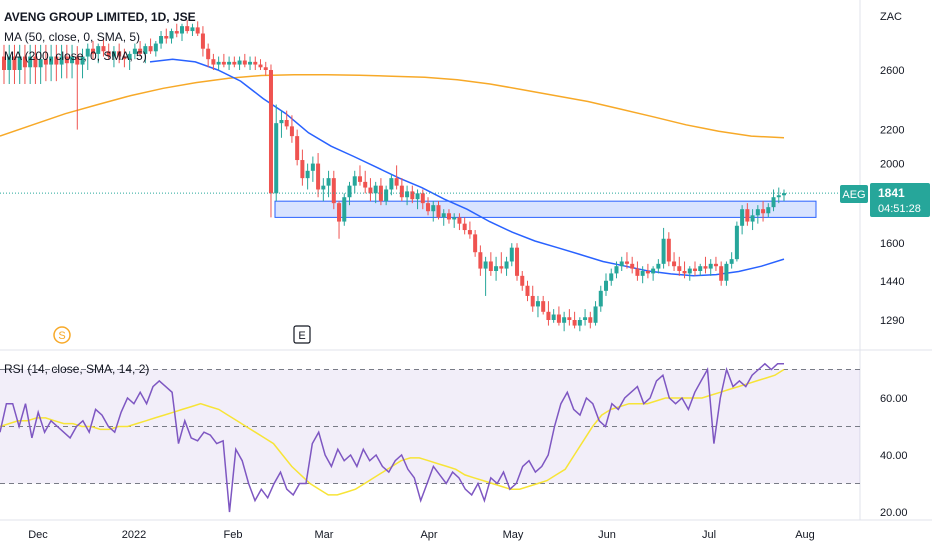  Describe the element at coordinates (891, 17) in the screenshot. I see `currency-label: ZAC` at that location.